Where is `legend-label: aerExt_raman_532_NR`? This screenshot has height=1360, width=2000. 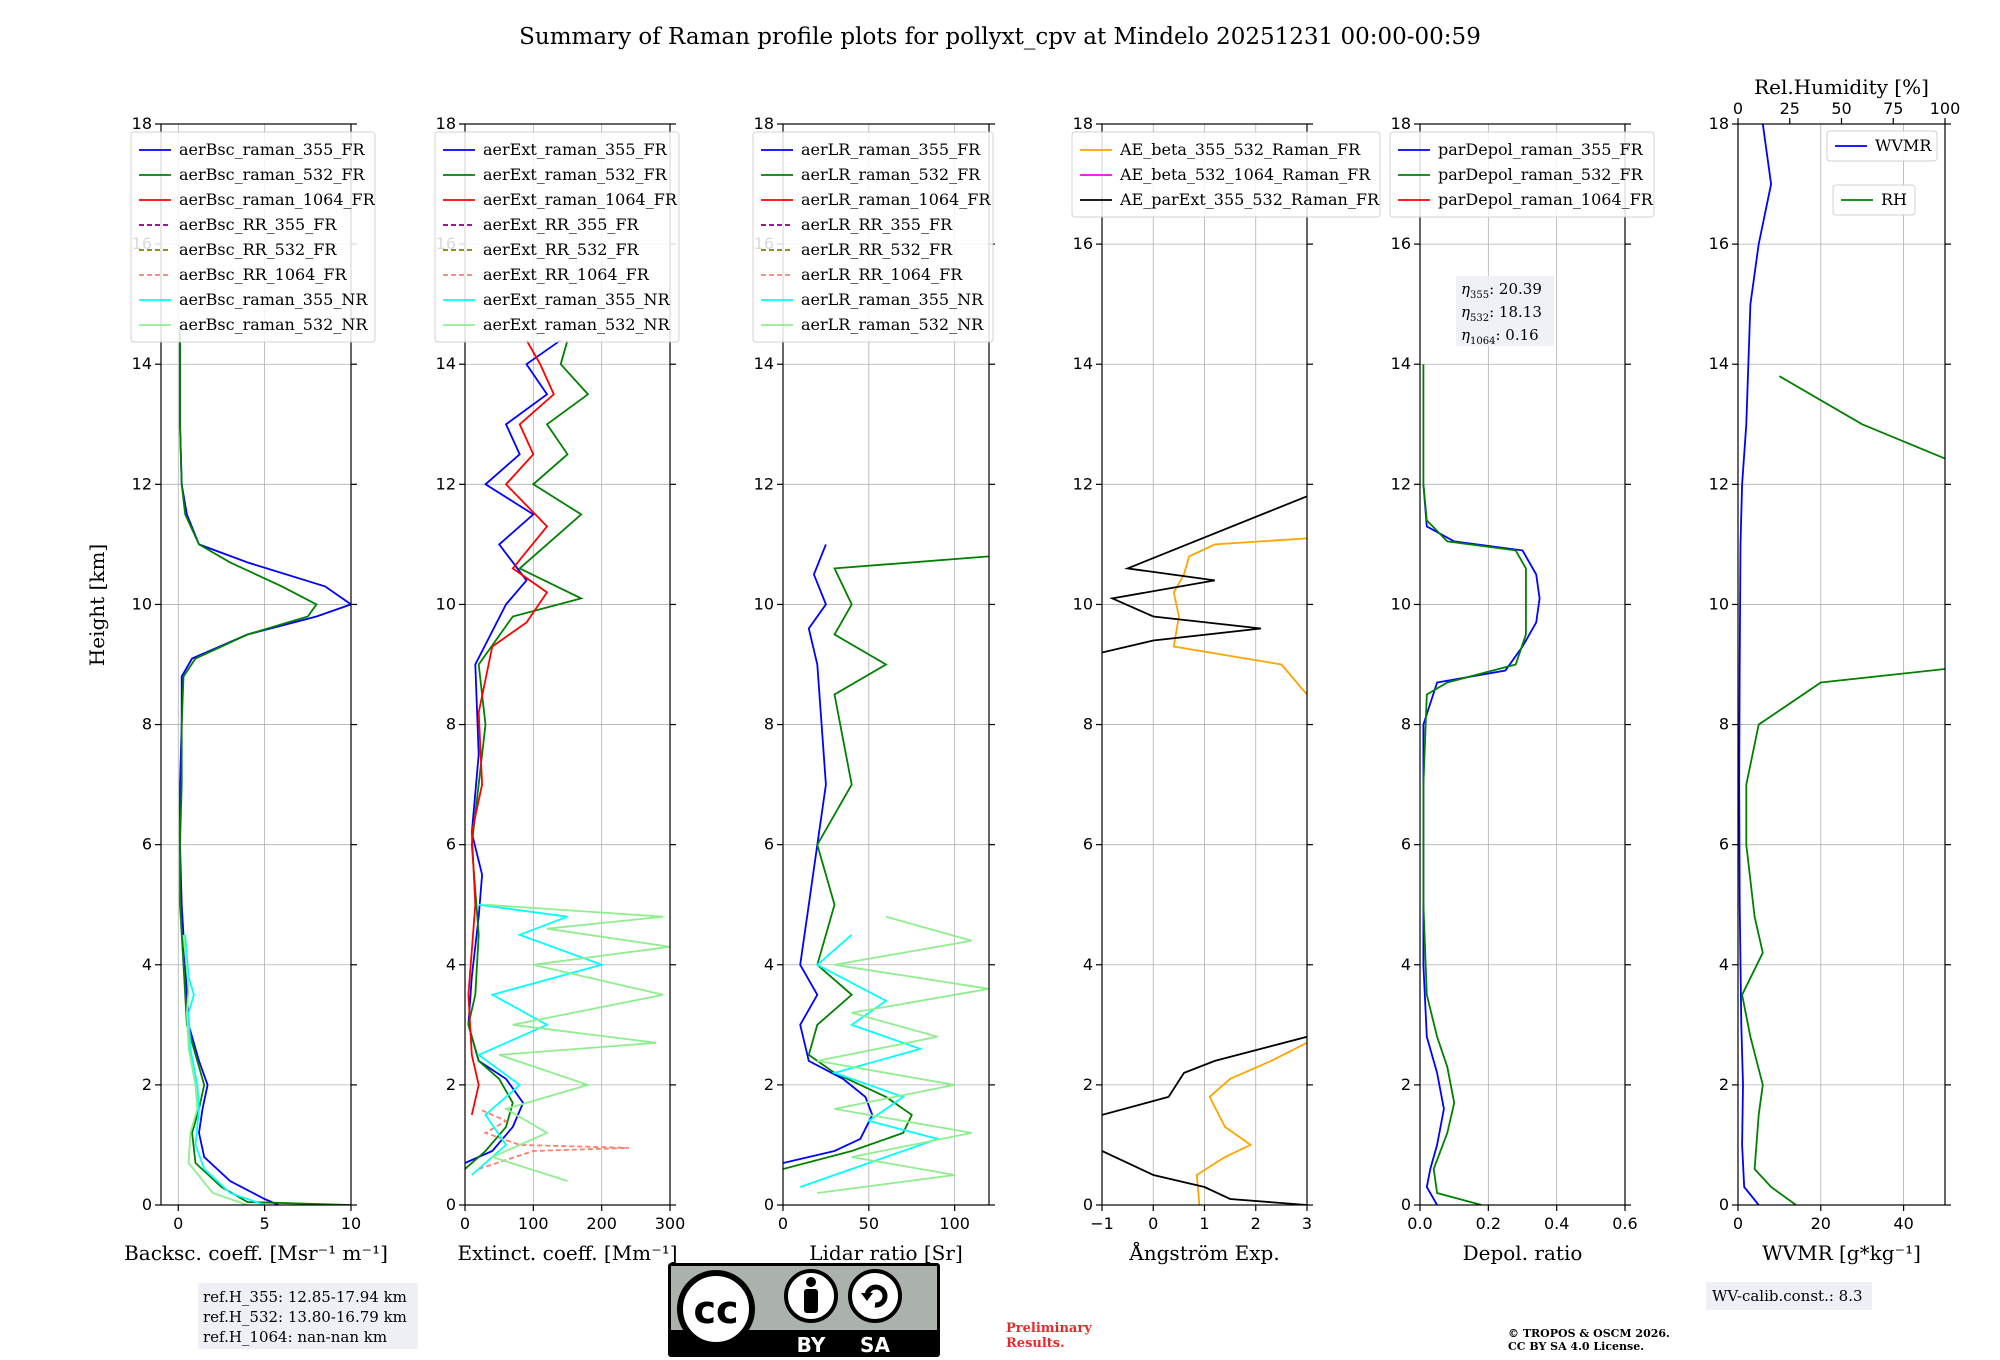
legend-label: aerExt_raman_532_NR is located at coordinates (577, 324).